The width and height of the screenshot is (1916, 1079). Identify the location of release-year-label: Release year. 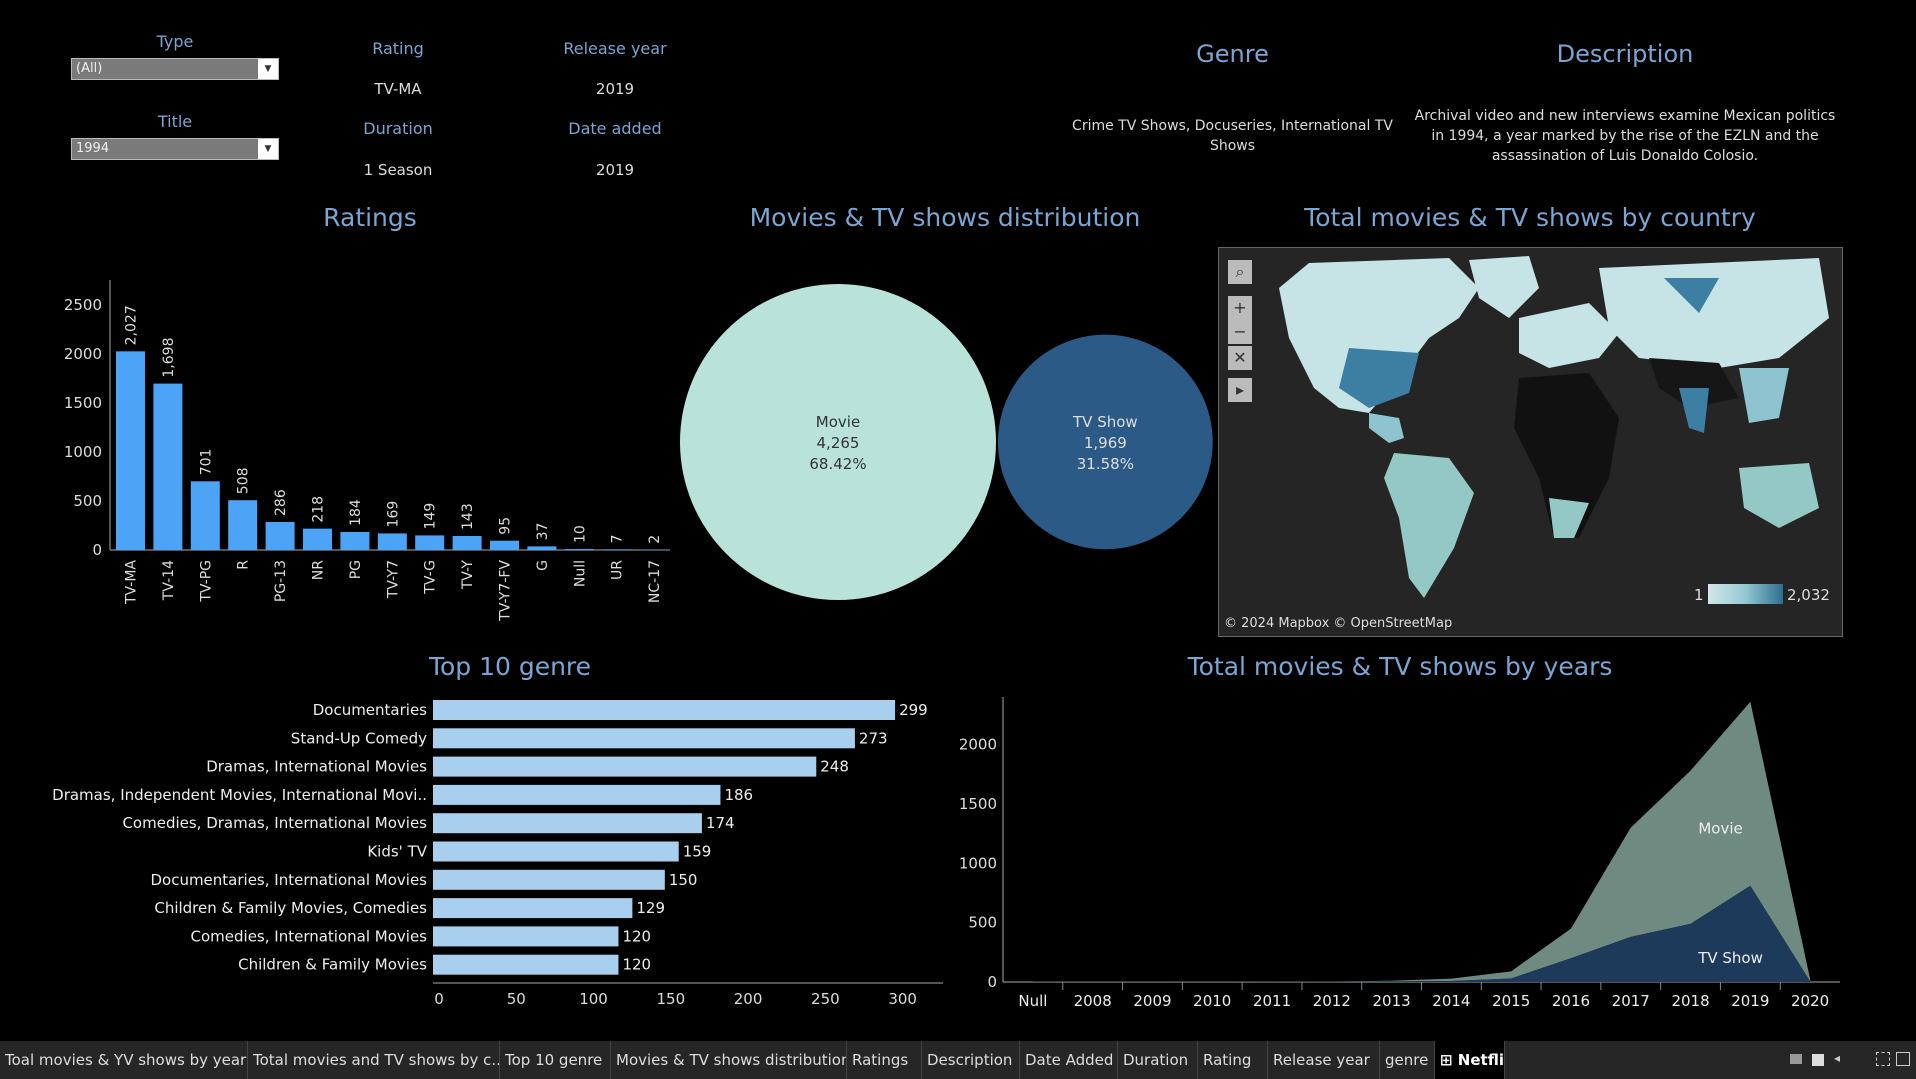
(615, 48).